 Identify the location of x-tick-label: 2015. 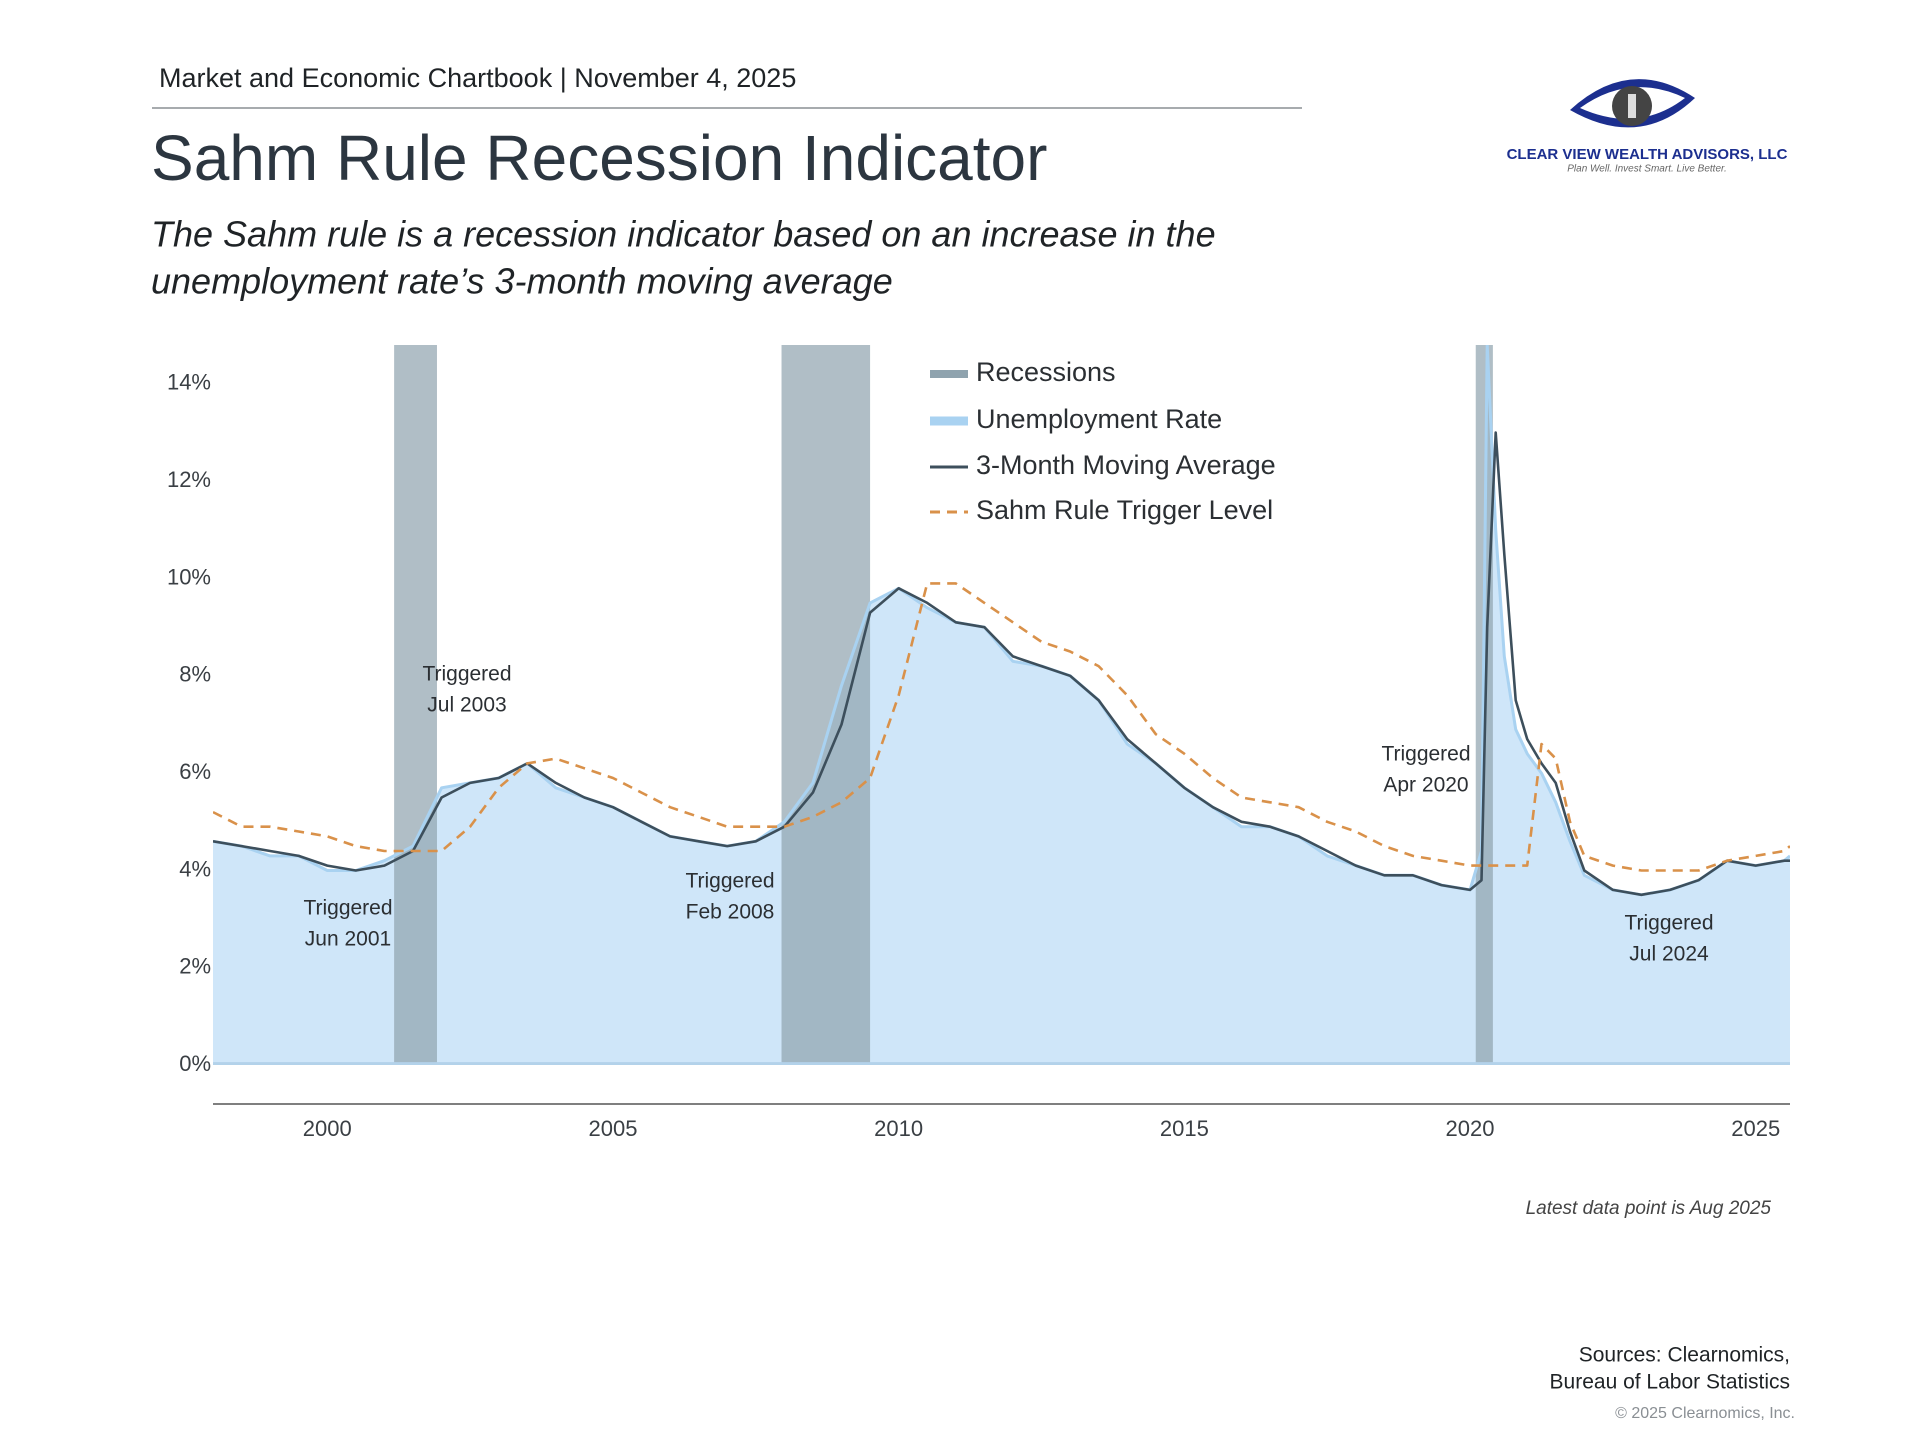
(1184, 1128).